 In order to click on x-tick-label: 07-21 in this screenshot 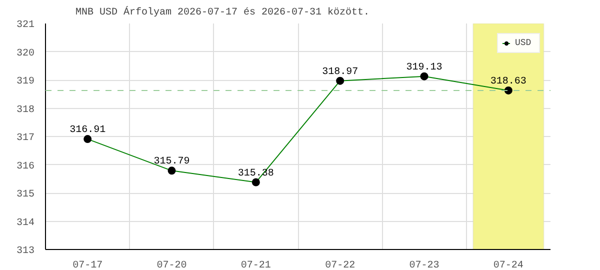, I will do `click(255, 265)`.